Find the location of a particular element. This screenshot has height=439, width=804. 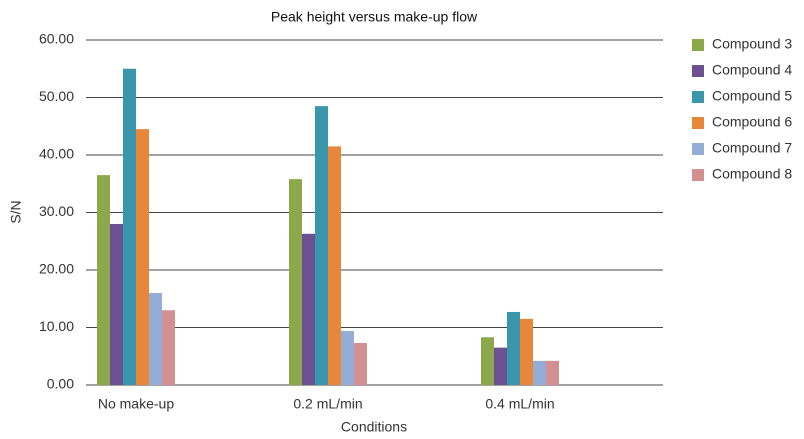

x-tick-label: 0.2 mL/min is located at coordinates (327, 404).